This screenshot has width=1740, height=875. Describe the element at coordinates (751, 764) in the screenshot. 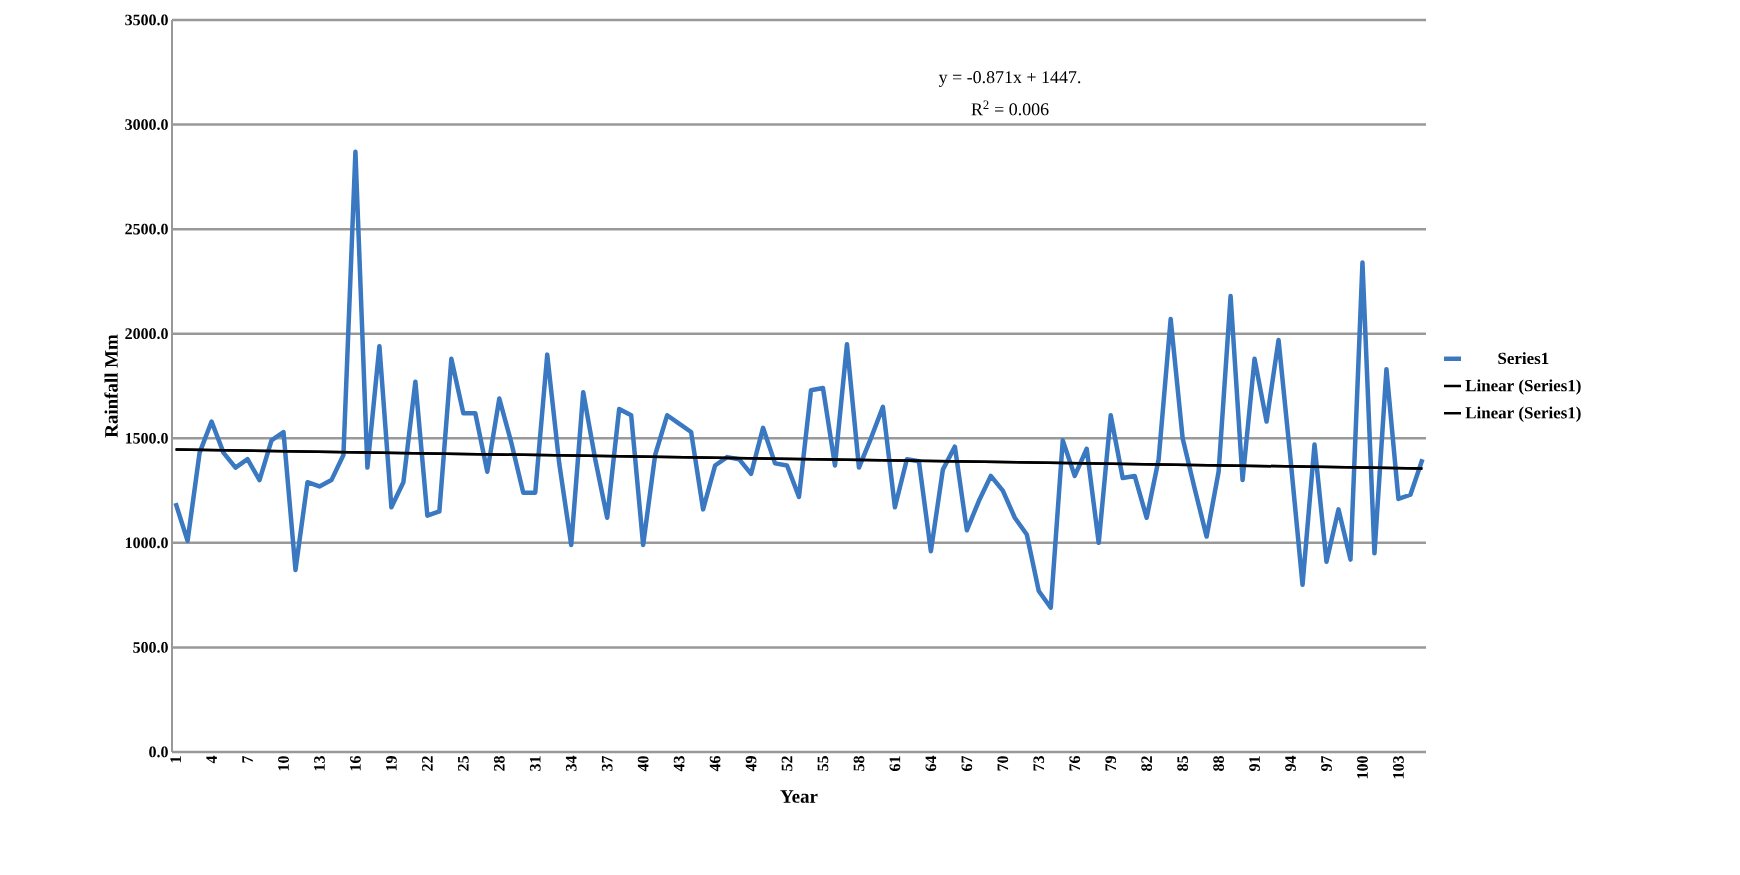

I see `x-tick-label: 49` at that location.